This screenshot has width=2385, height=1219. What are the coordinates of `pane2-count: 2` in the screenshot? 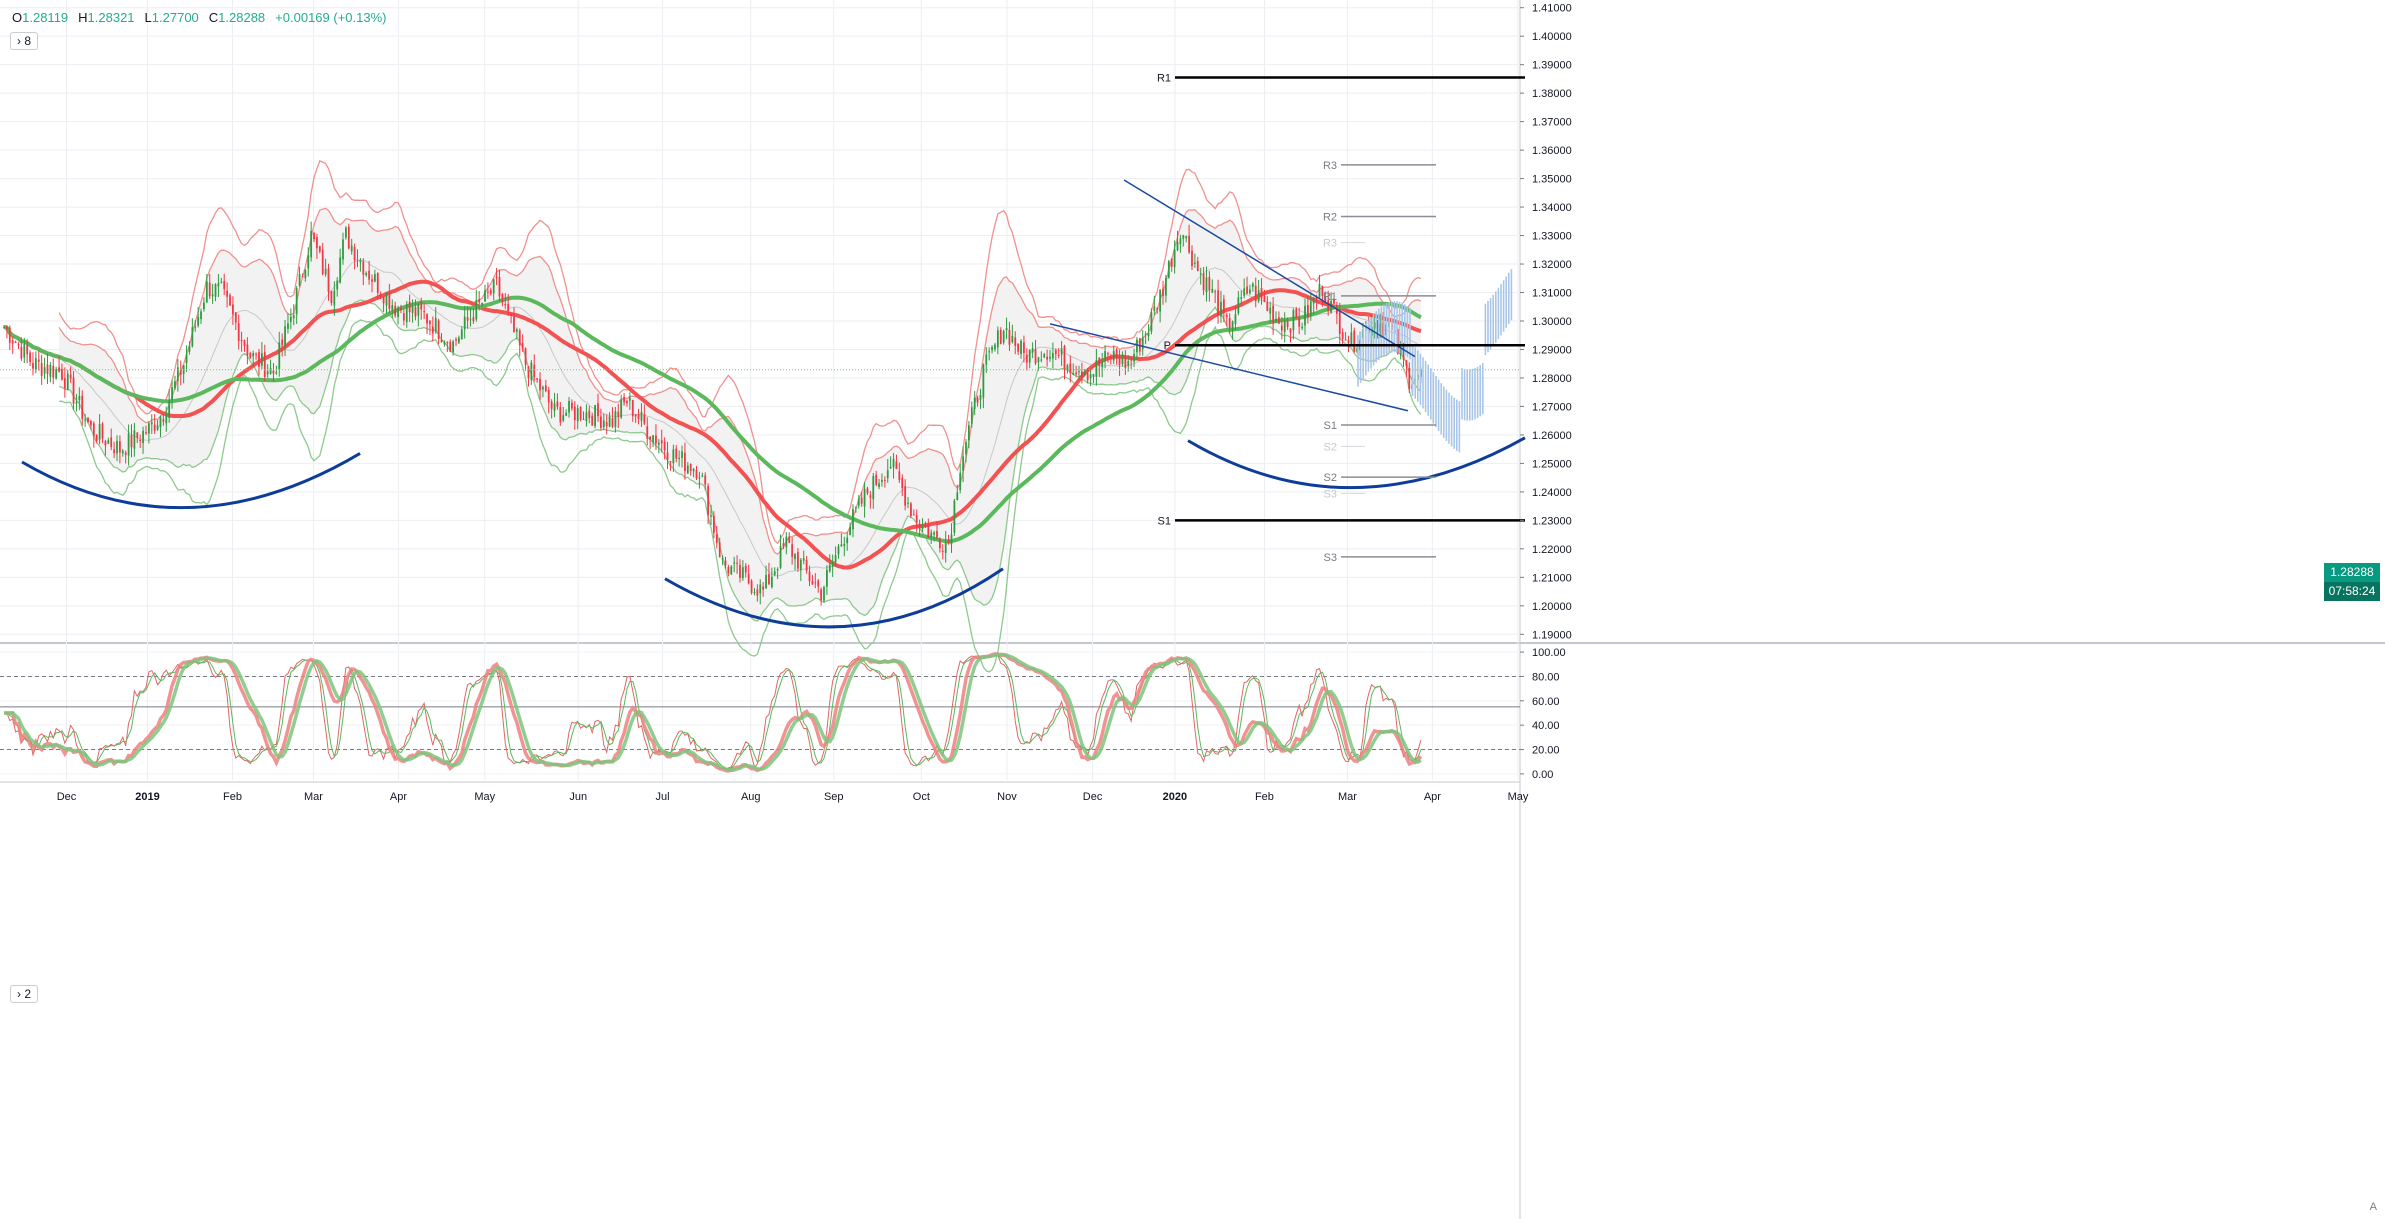 It's located at (28, 994).